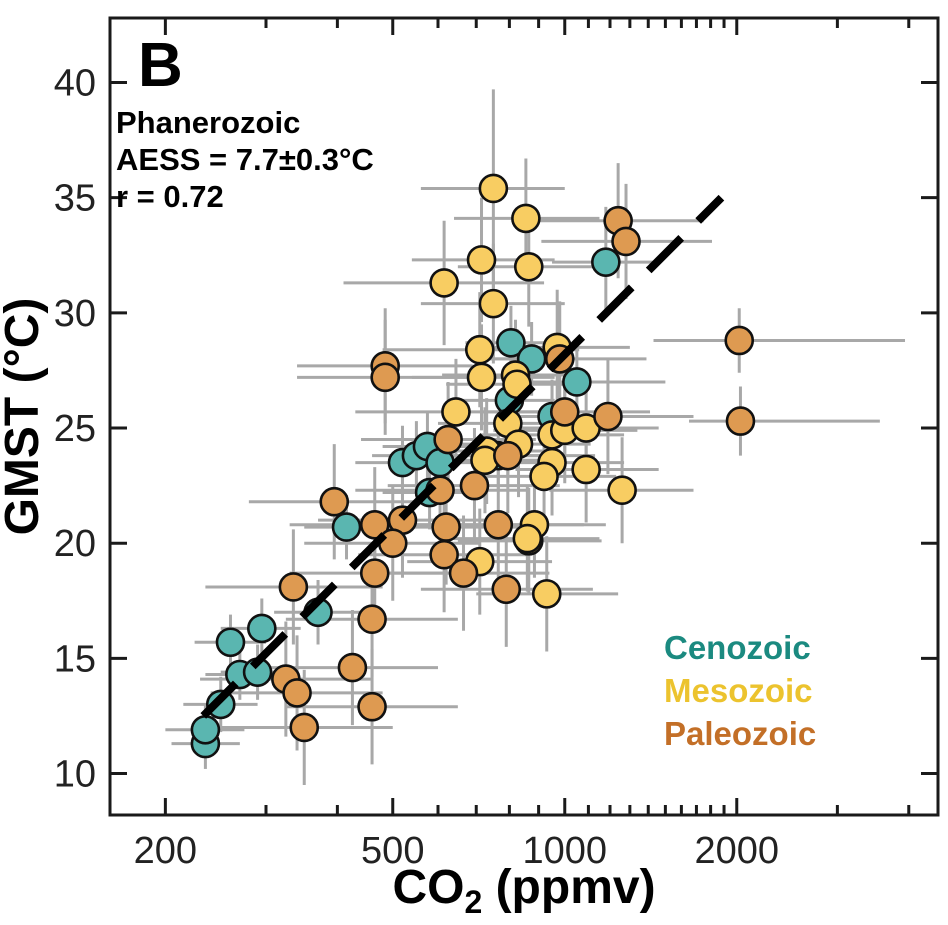  What do you see at coordinates (392, 851) in the screenshot?
I see `x-tick-label: 500` at bounding box center [392, 851].